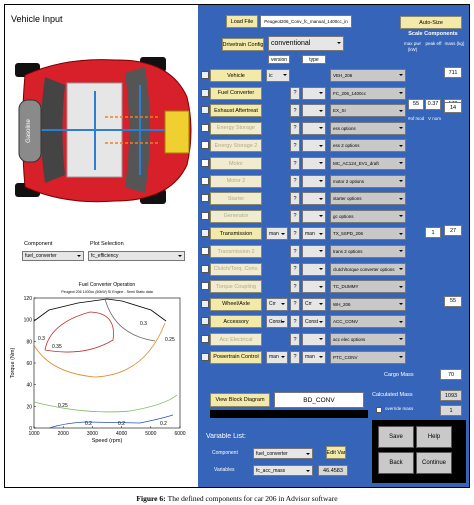 The image size is (474, 505). What do you see at coordinates (379, 410) in the screenshot?
I see `override-checkbox` at bounding box center [379, 410].